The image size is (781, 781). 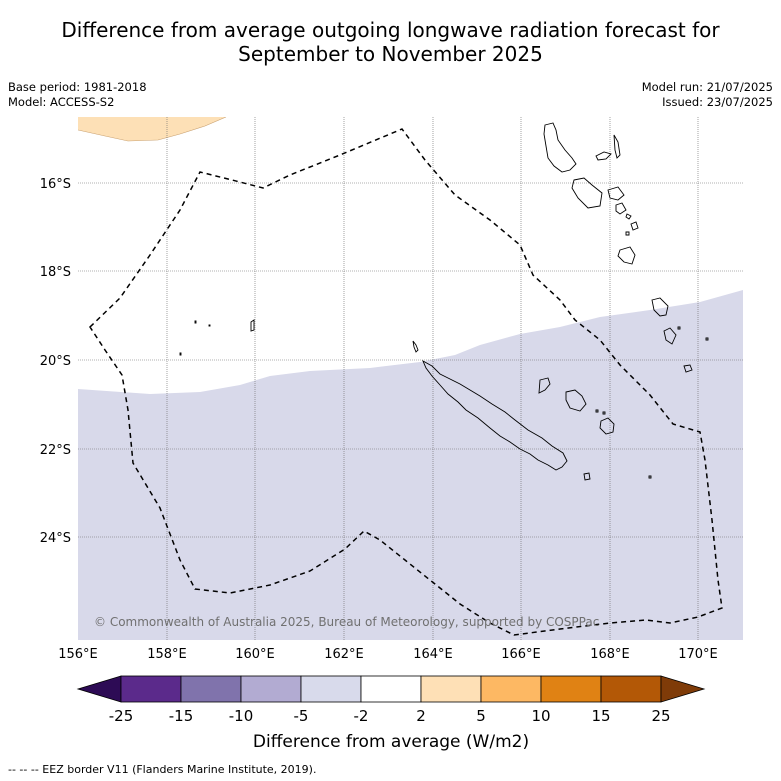 What do you see at coordinates (55, 450) in the screenshot?
I see `lat-label: 22°S` at bounding box center [55, 450].